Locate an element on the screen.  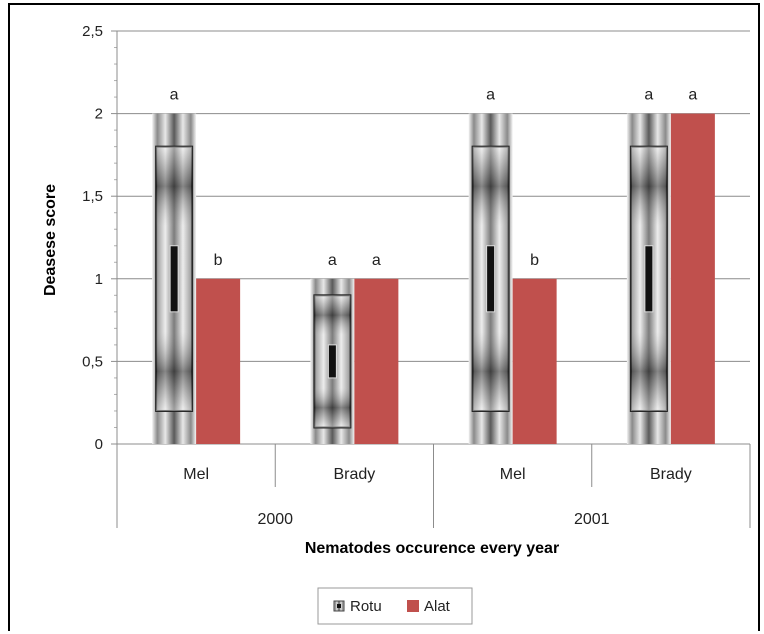
y-axis-title: Deasese score is located at coordinates (50, 240).